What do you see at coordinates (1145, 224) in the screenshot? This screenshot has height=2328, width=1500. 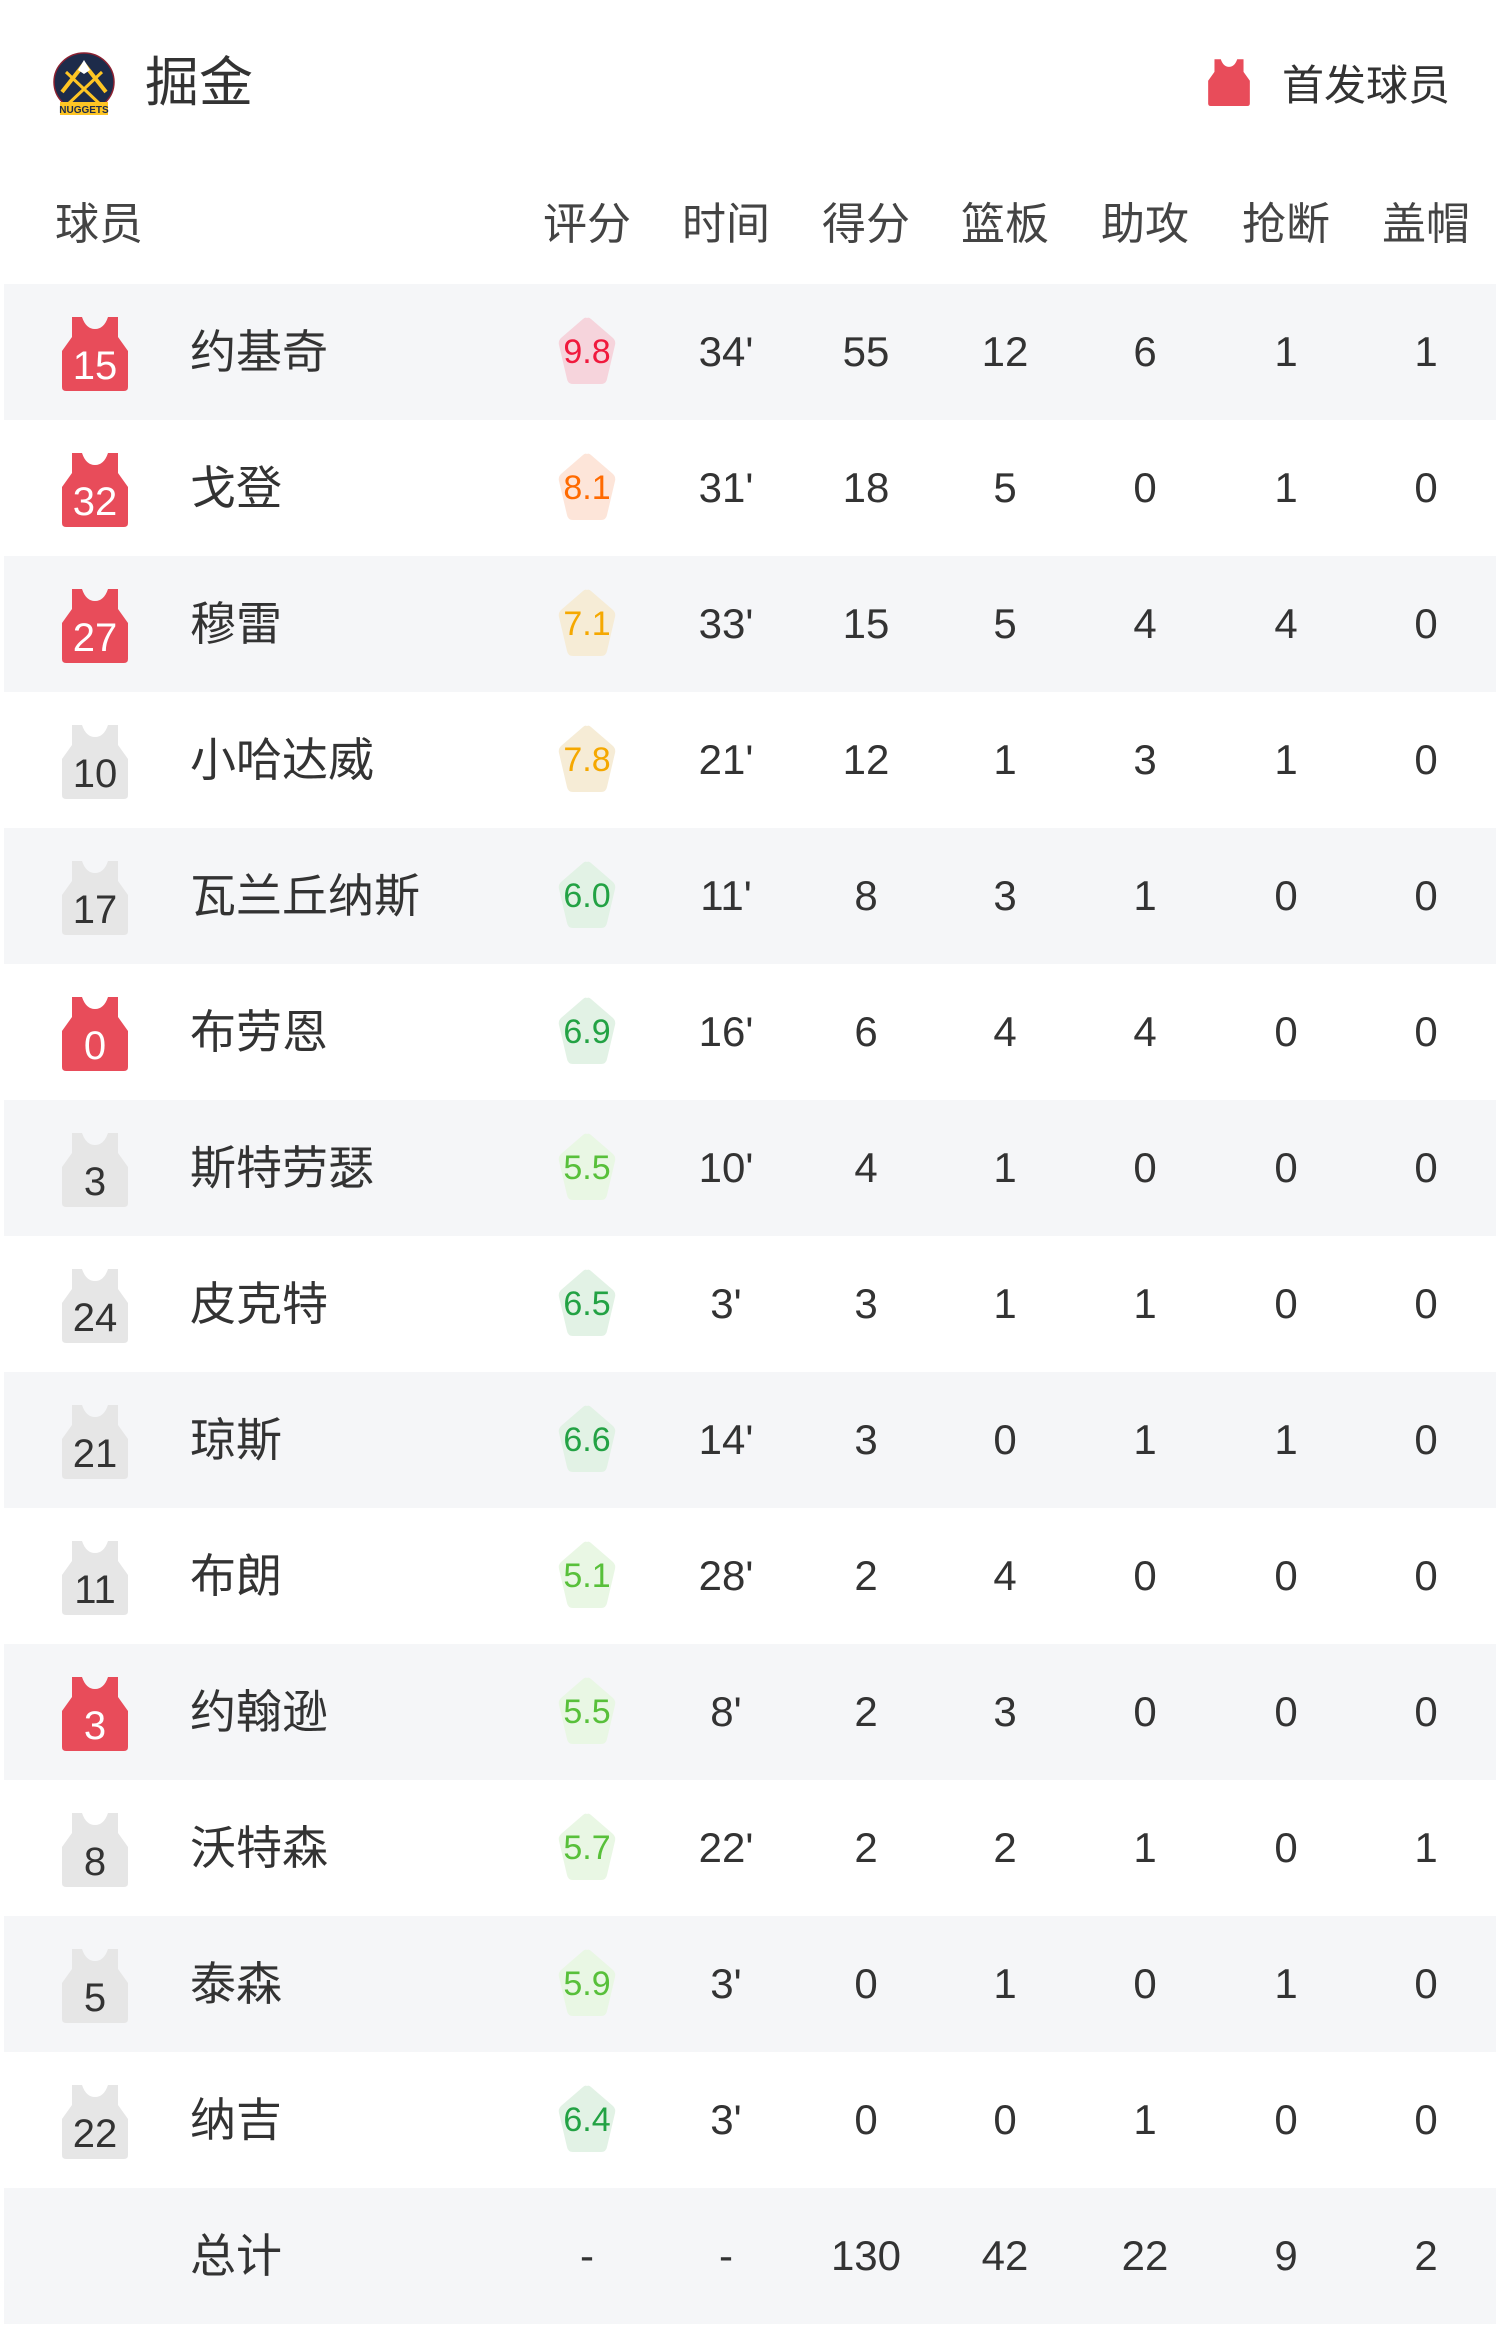 I see `col-assists: 助攻` at bounding box center [1145, 224].